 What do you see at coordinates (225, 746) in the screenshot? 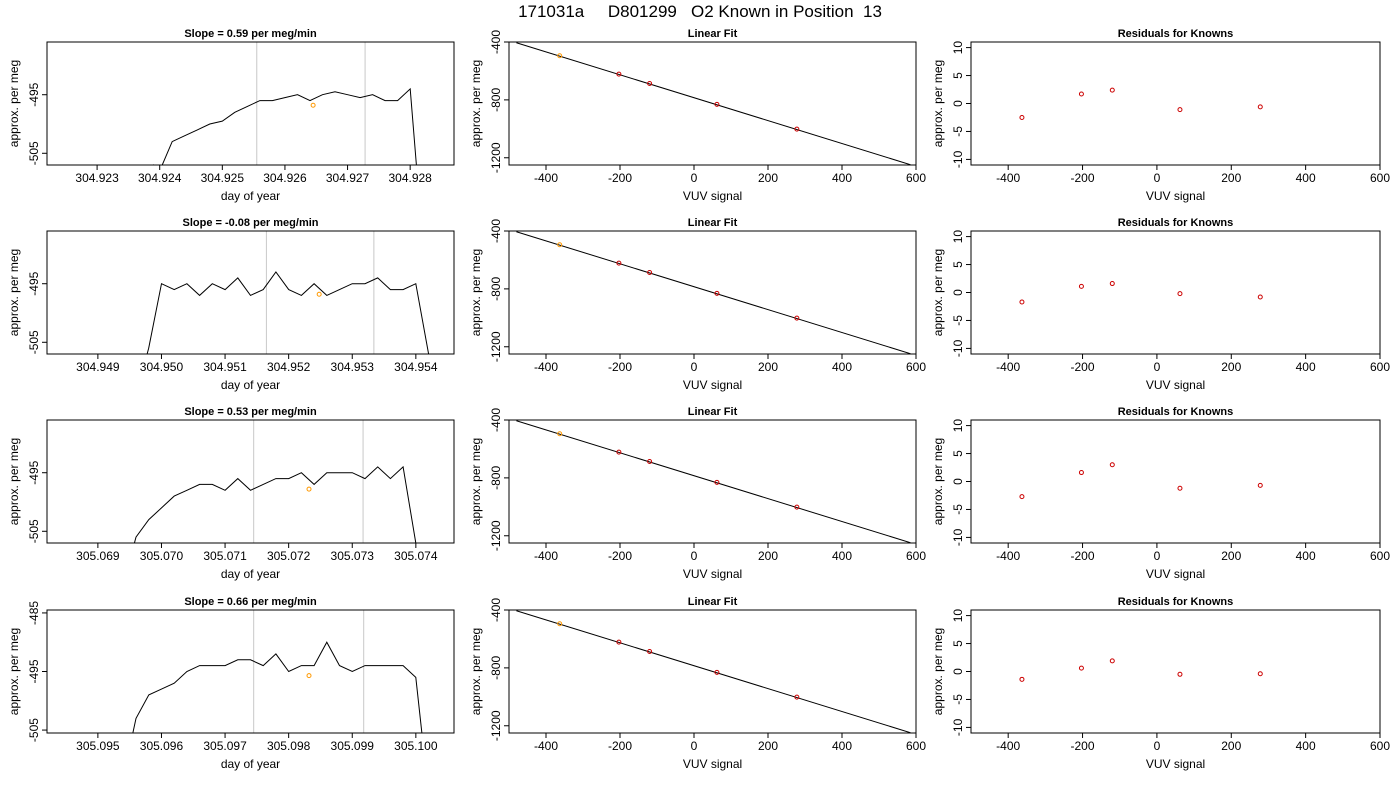
I see `x-tick-label: 305.097` at bounding box center [225, 746].